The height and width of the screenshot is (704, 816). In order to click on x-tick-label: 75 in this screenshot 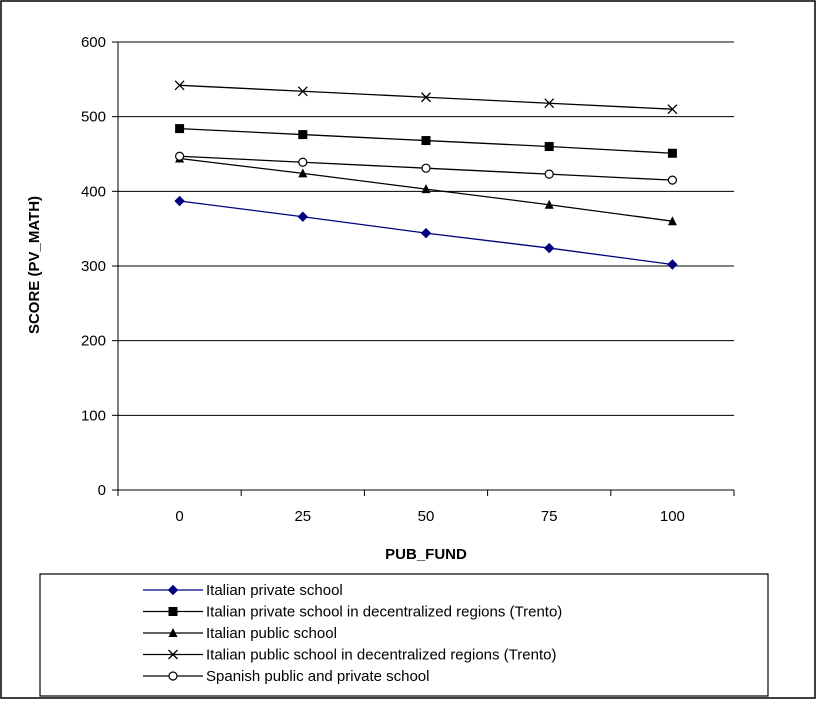, I will do `click(549, 516)`.